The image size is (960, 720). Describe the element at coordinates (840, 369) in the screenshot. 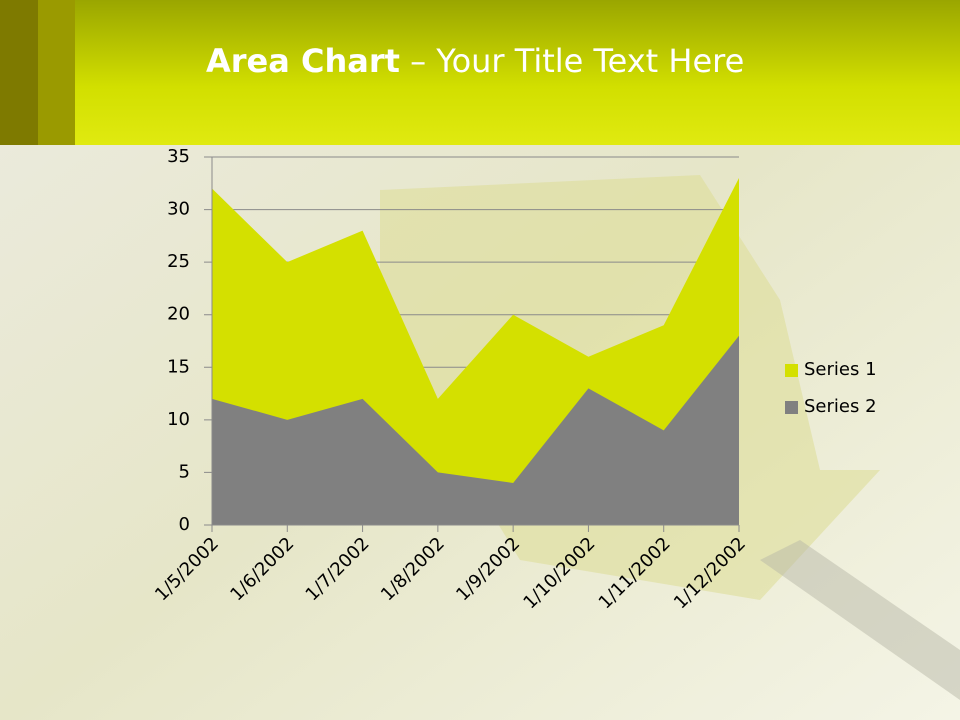

I see `legend-label: Series 1` at that location.